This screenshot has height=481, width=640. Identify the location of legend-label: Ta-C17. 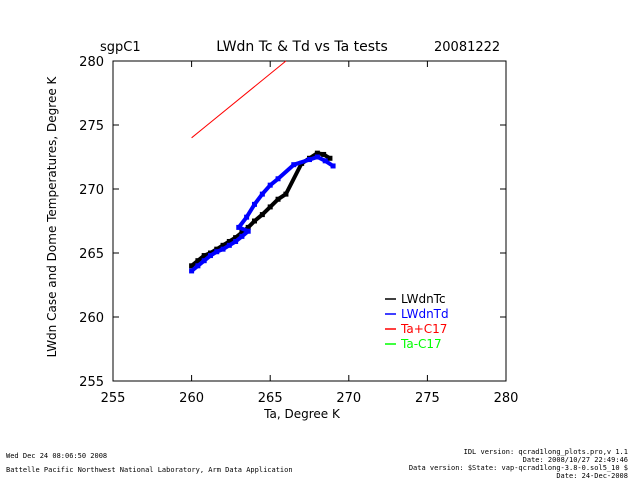
(421, 344).